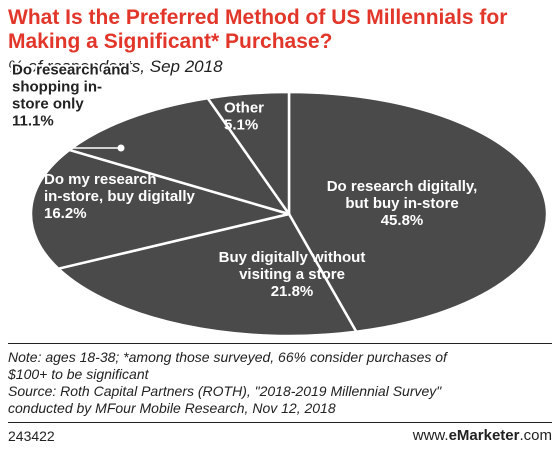 The width and height of the screenshot is (560, 449). I want to click on chart-id: 243422, so click(31, 436).